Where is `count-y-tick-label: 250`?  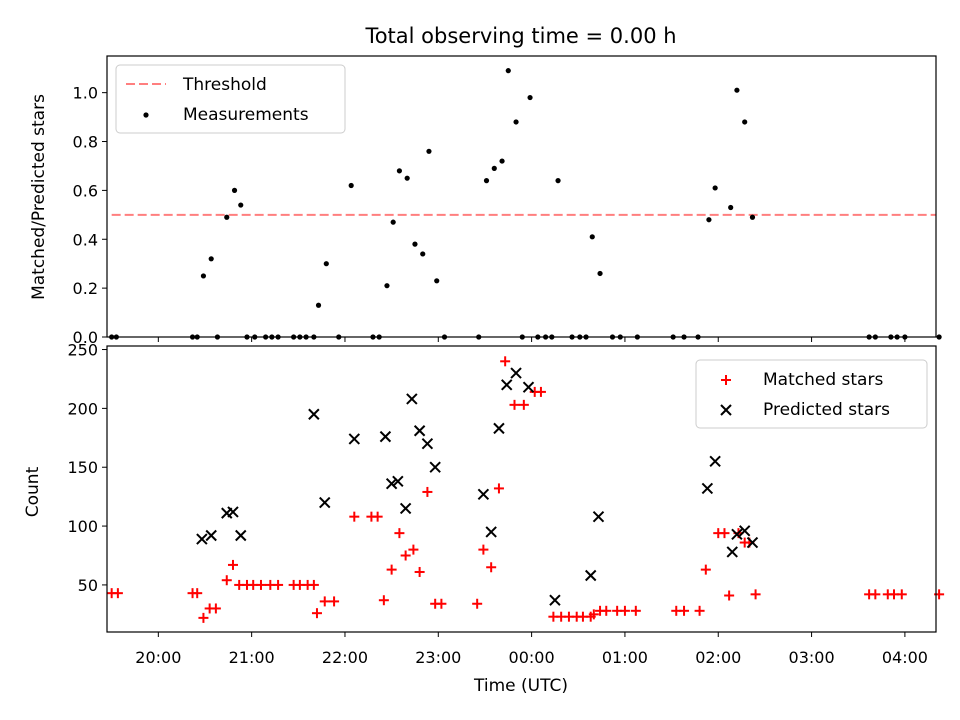 count-y-tick-label: 250 is located at coordinates (82, 350).